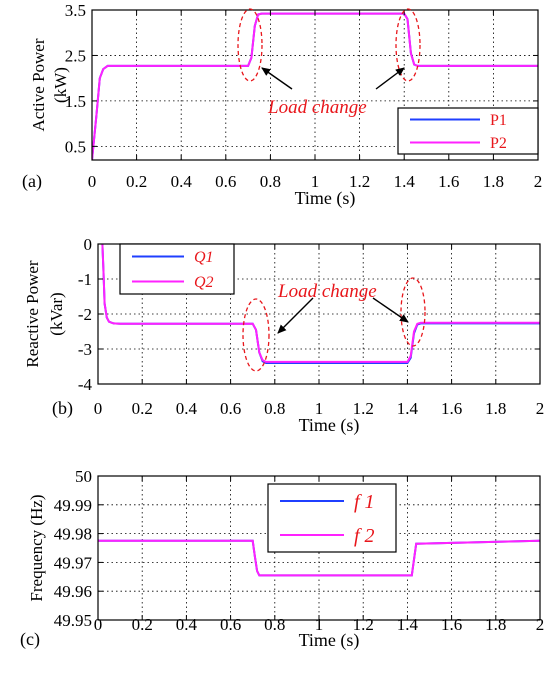  Describe the element at coordinates (62, 408) in the screenshot. I see `panel-label: (b)` at that location.